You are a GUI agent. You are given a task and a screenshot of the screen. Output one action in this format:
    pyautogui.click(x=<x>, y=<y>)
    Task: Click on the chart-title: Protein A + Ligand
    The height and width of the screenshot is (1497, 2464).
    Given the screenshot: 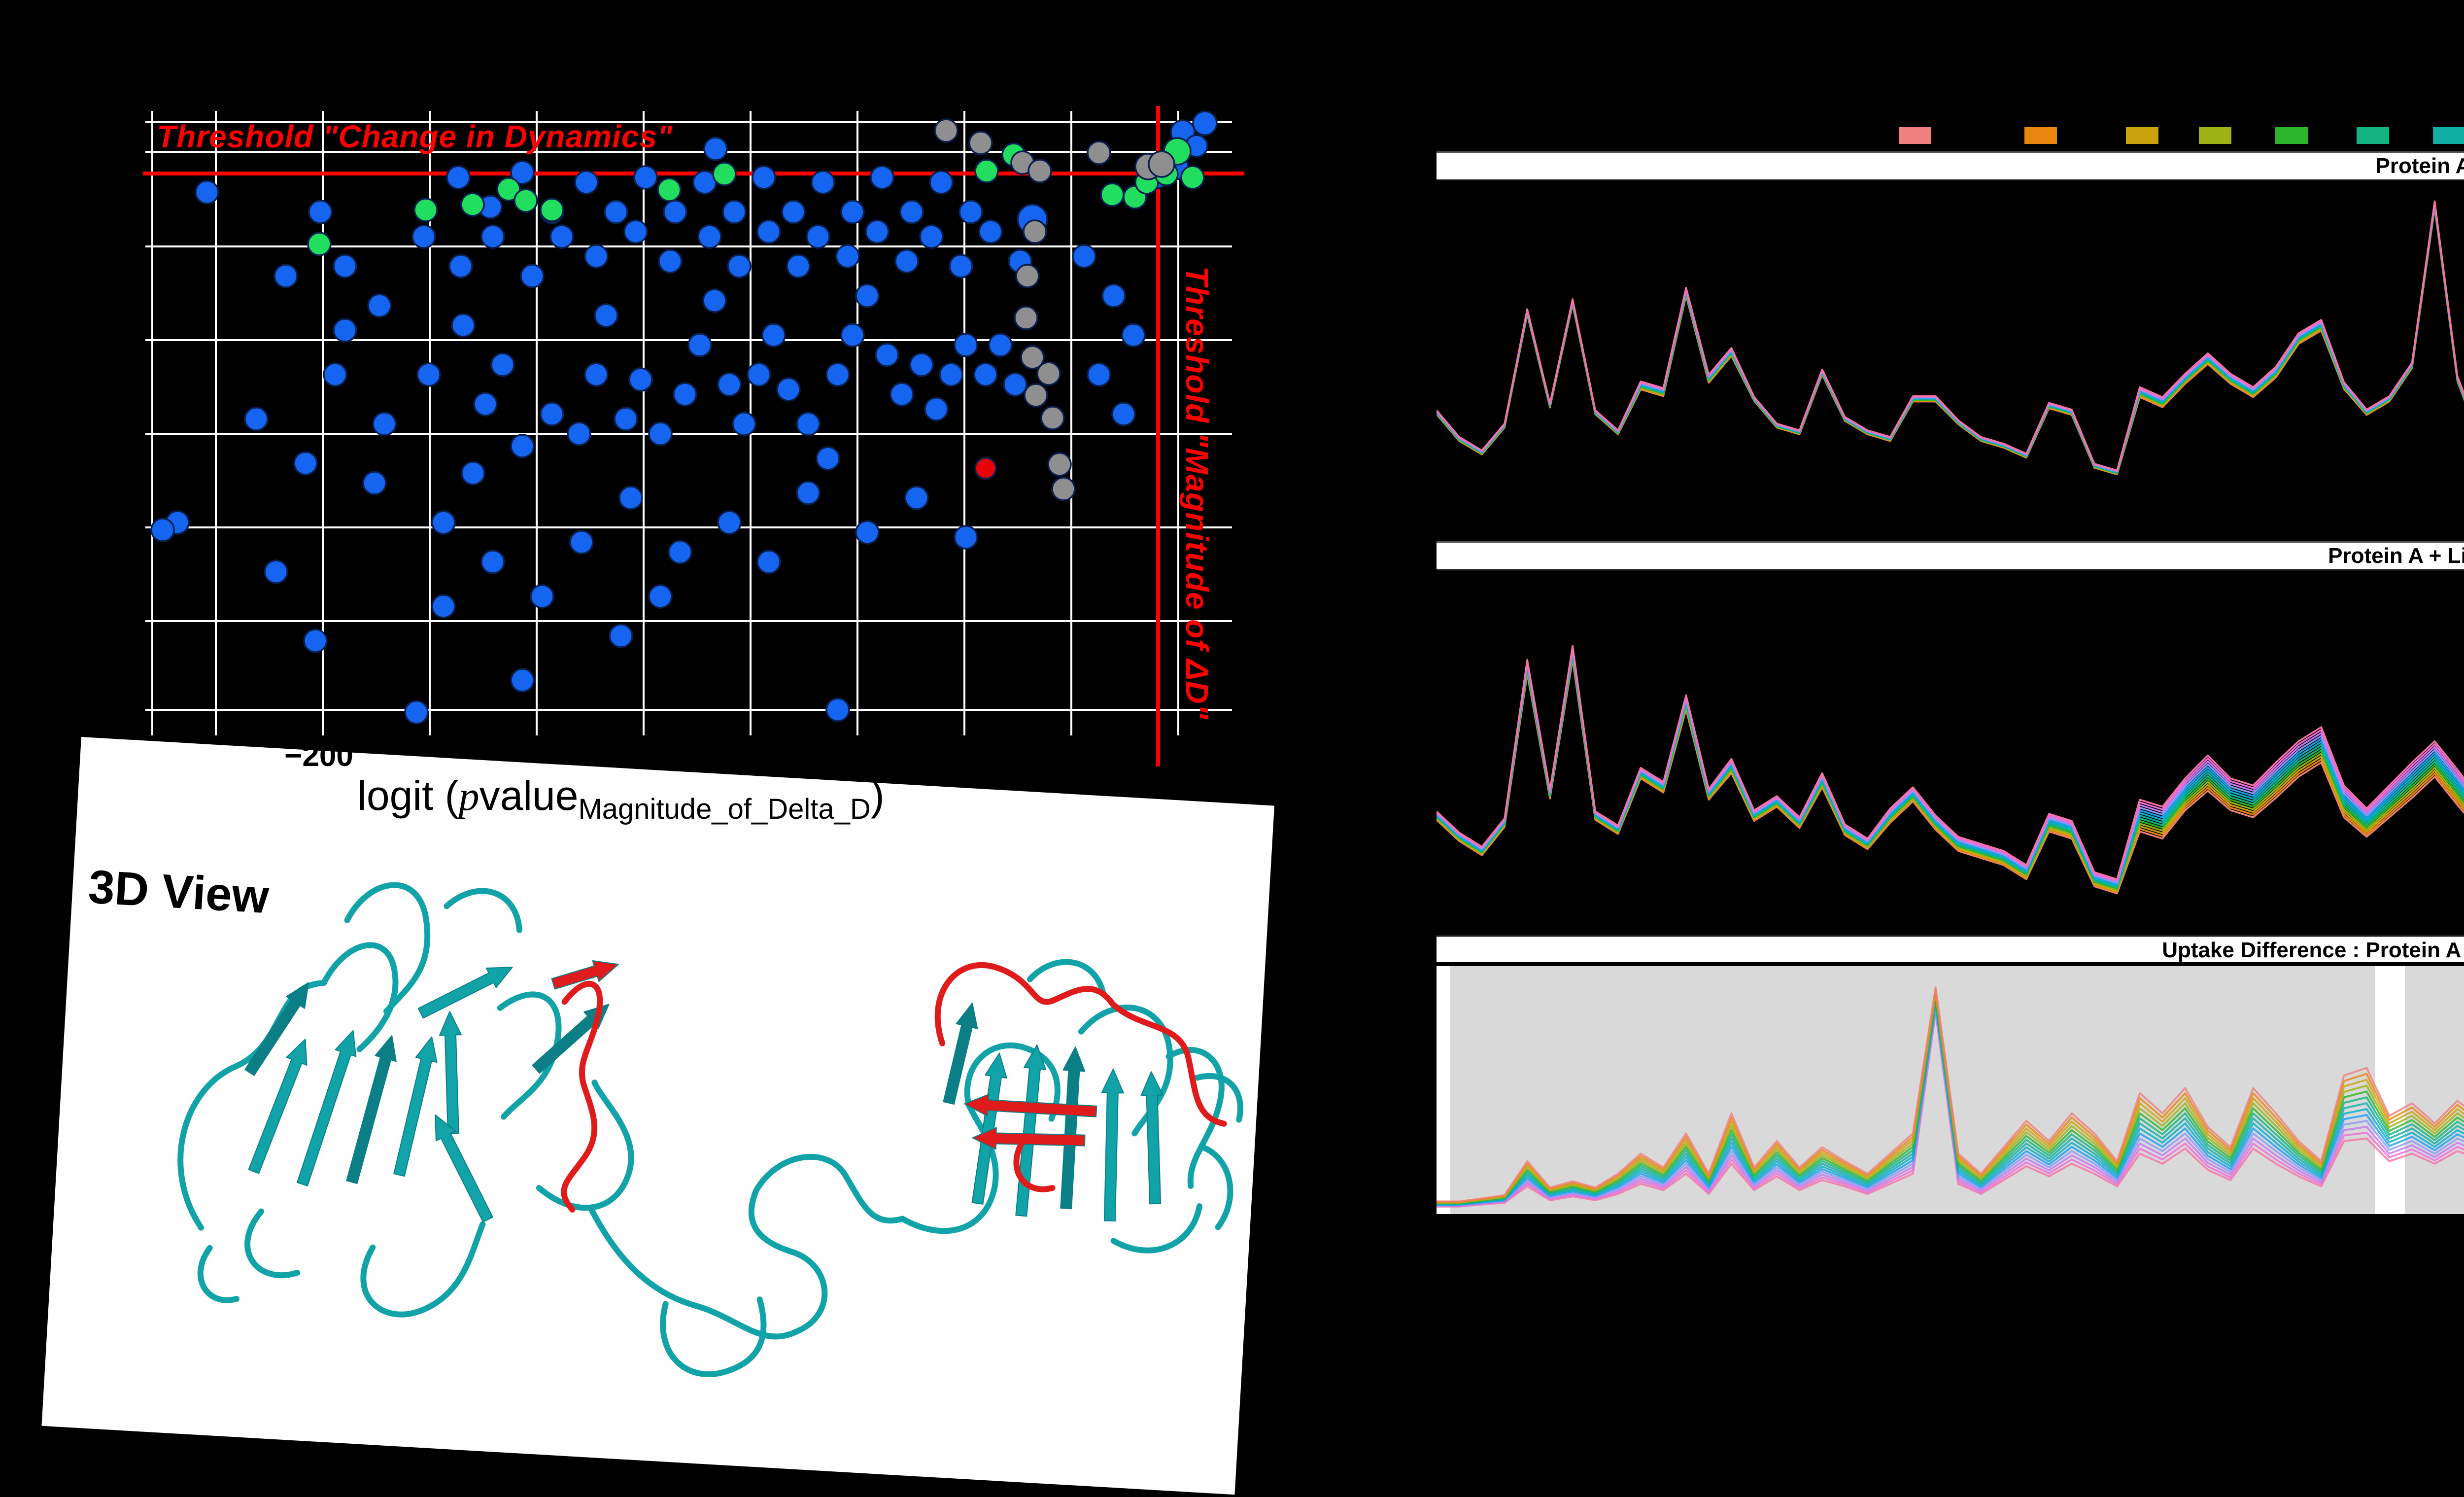 What is the action you would take?
    pyautogui.click(x=2396, y=556)
    